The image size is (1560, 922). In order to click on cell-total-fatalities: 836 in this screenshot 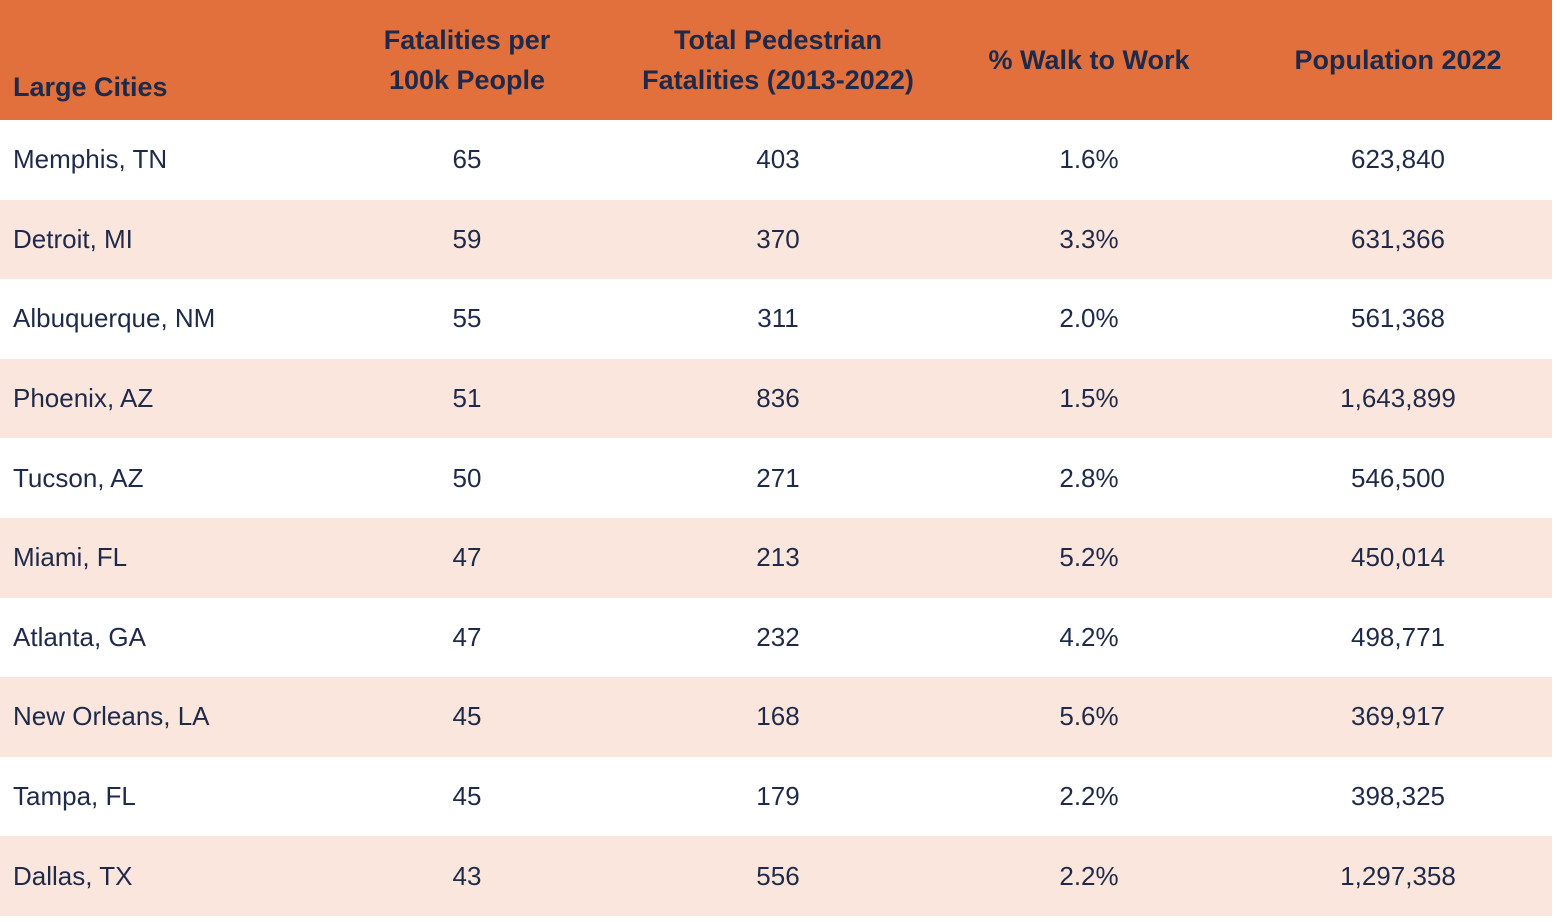, I will do `click(778, 398)`.